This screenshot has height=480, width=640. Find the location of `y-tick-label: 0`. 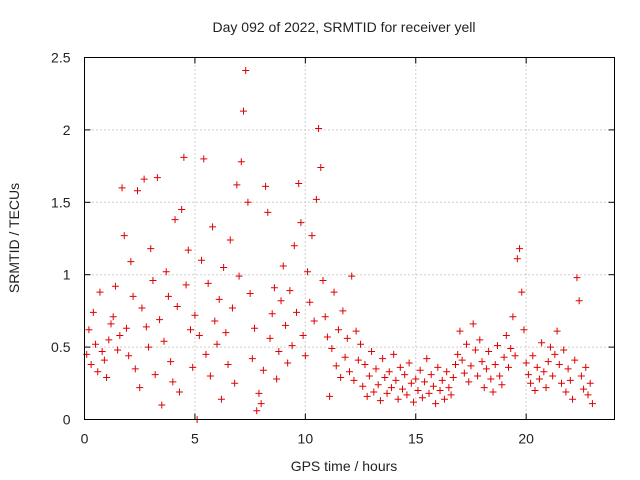

y-tick-label: 0 is located at coordinates (67, 420).